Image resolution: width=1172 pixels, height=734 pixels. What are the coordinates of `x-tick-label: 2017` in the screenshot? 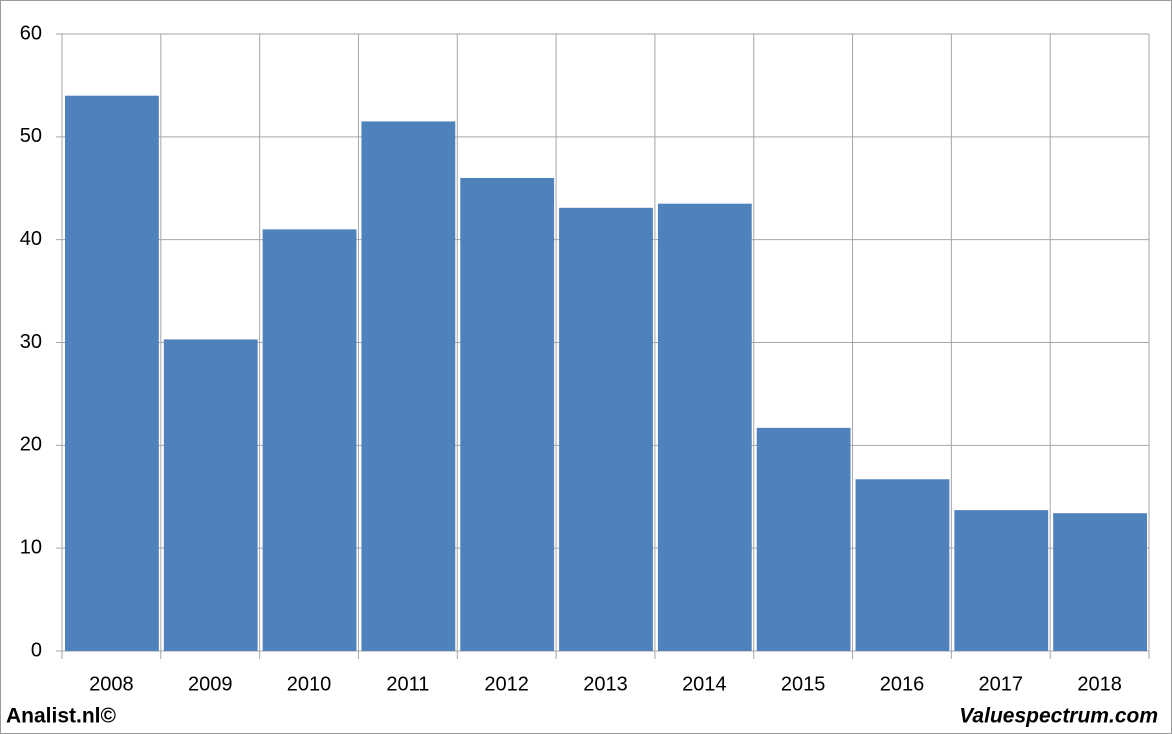 It's located at (1001, 684).